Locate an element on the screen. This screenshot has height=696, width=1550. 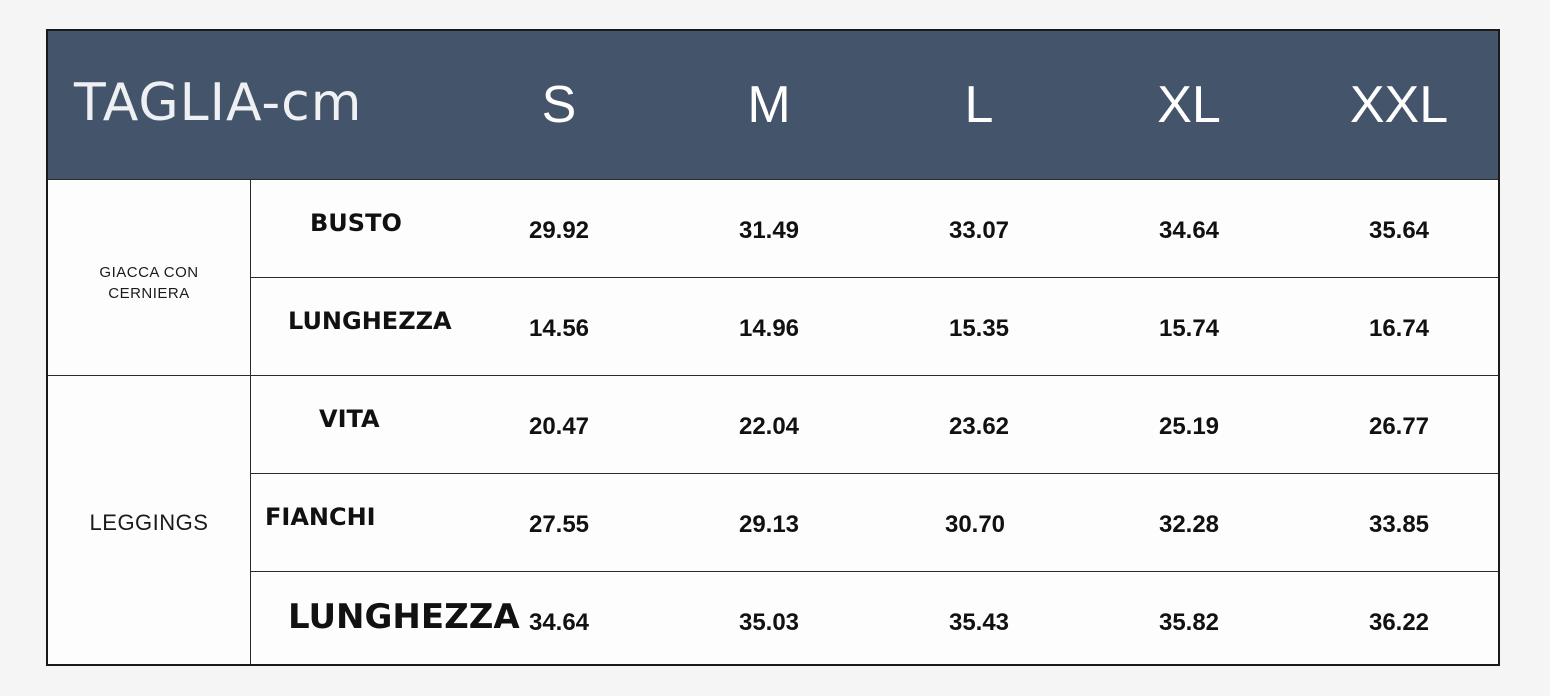
value-cell: 29.13 is located at coordinates (769, 524).